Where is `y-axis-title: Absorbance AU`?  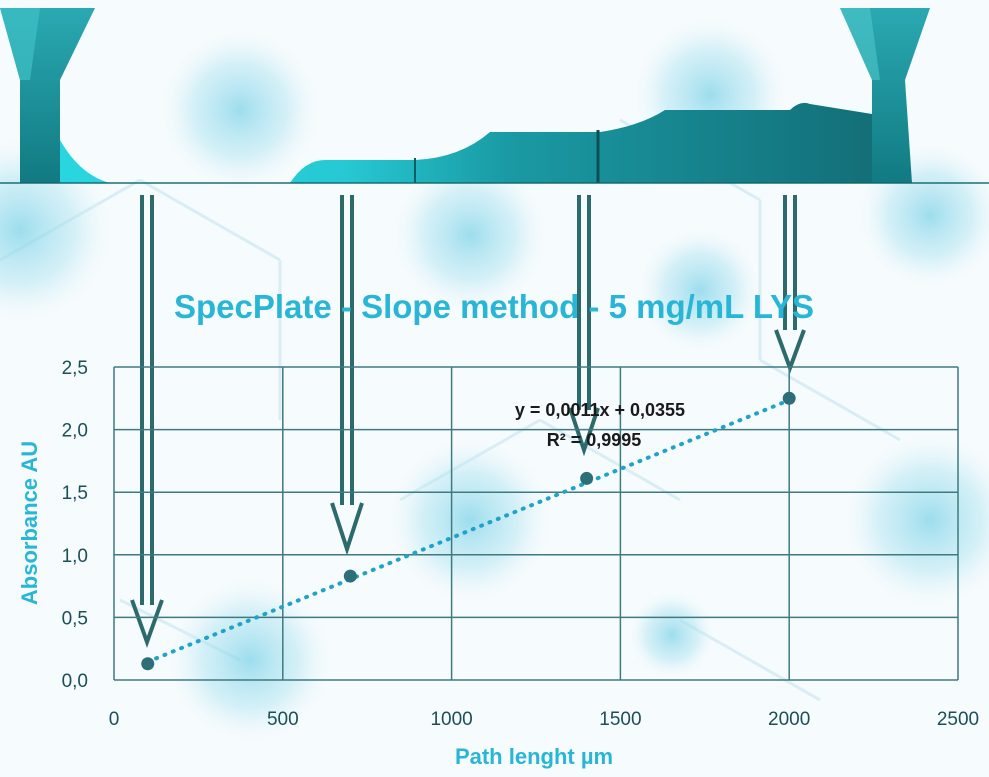
y-axis-title: Absorbance AU is located at coordinates (29, 523).